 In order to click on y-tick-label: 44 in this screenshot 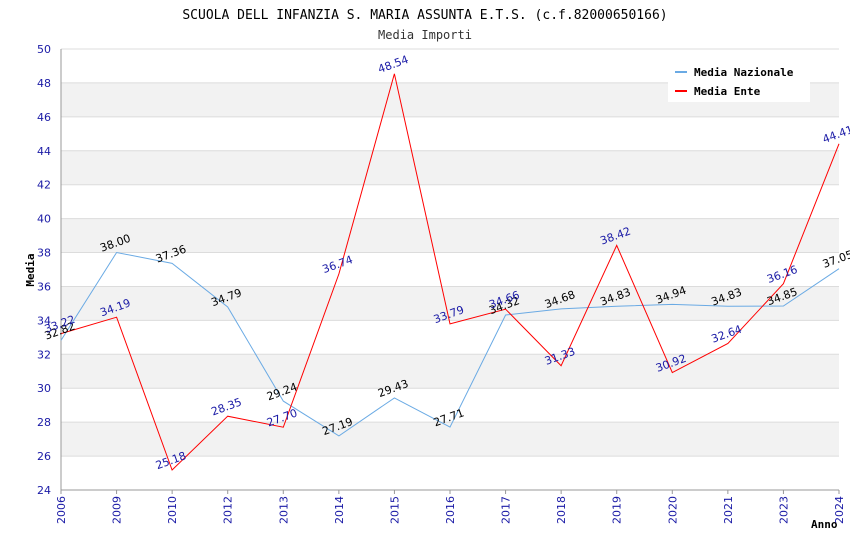, I will do `click(44, 151)`.